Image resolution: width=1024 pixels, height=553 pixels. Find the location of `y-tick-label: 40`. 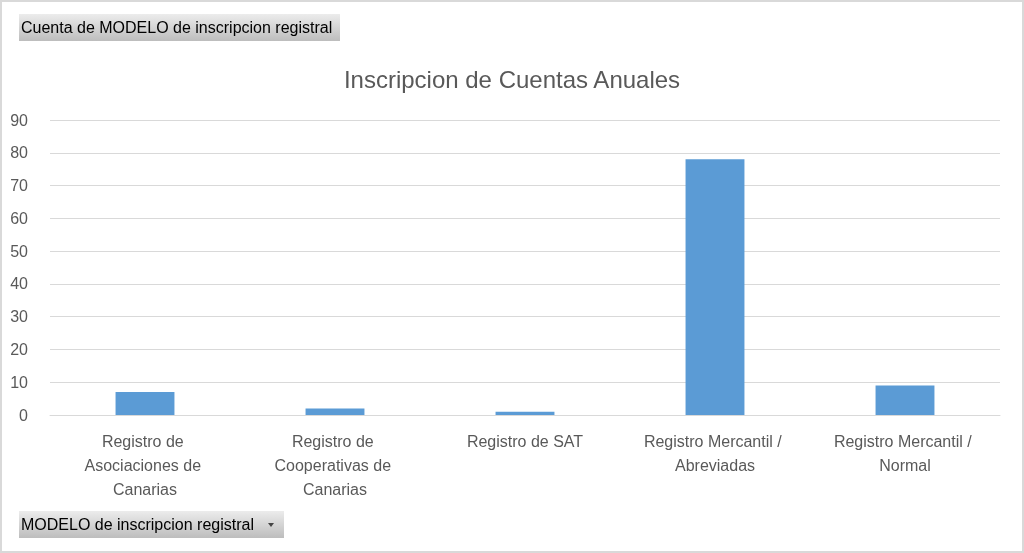

y-tick-label: 40 is located at coordinates (19, 284).